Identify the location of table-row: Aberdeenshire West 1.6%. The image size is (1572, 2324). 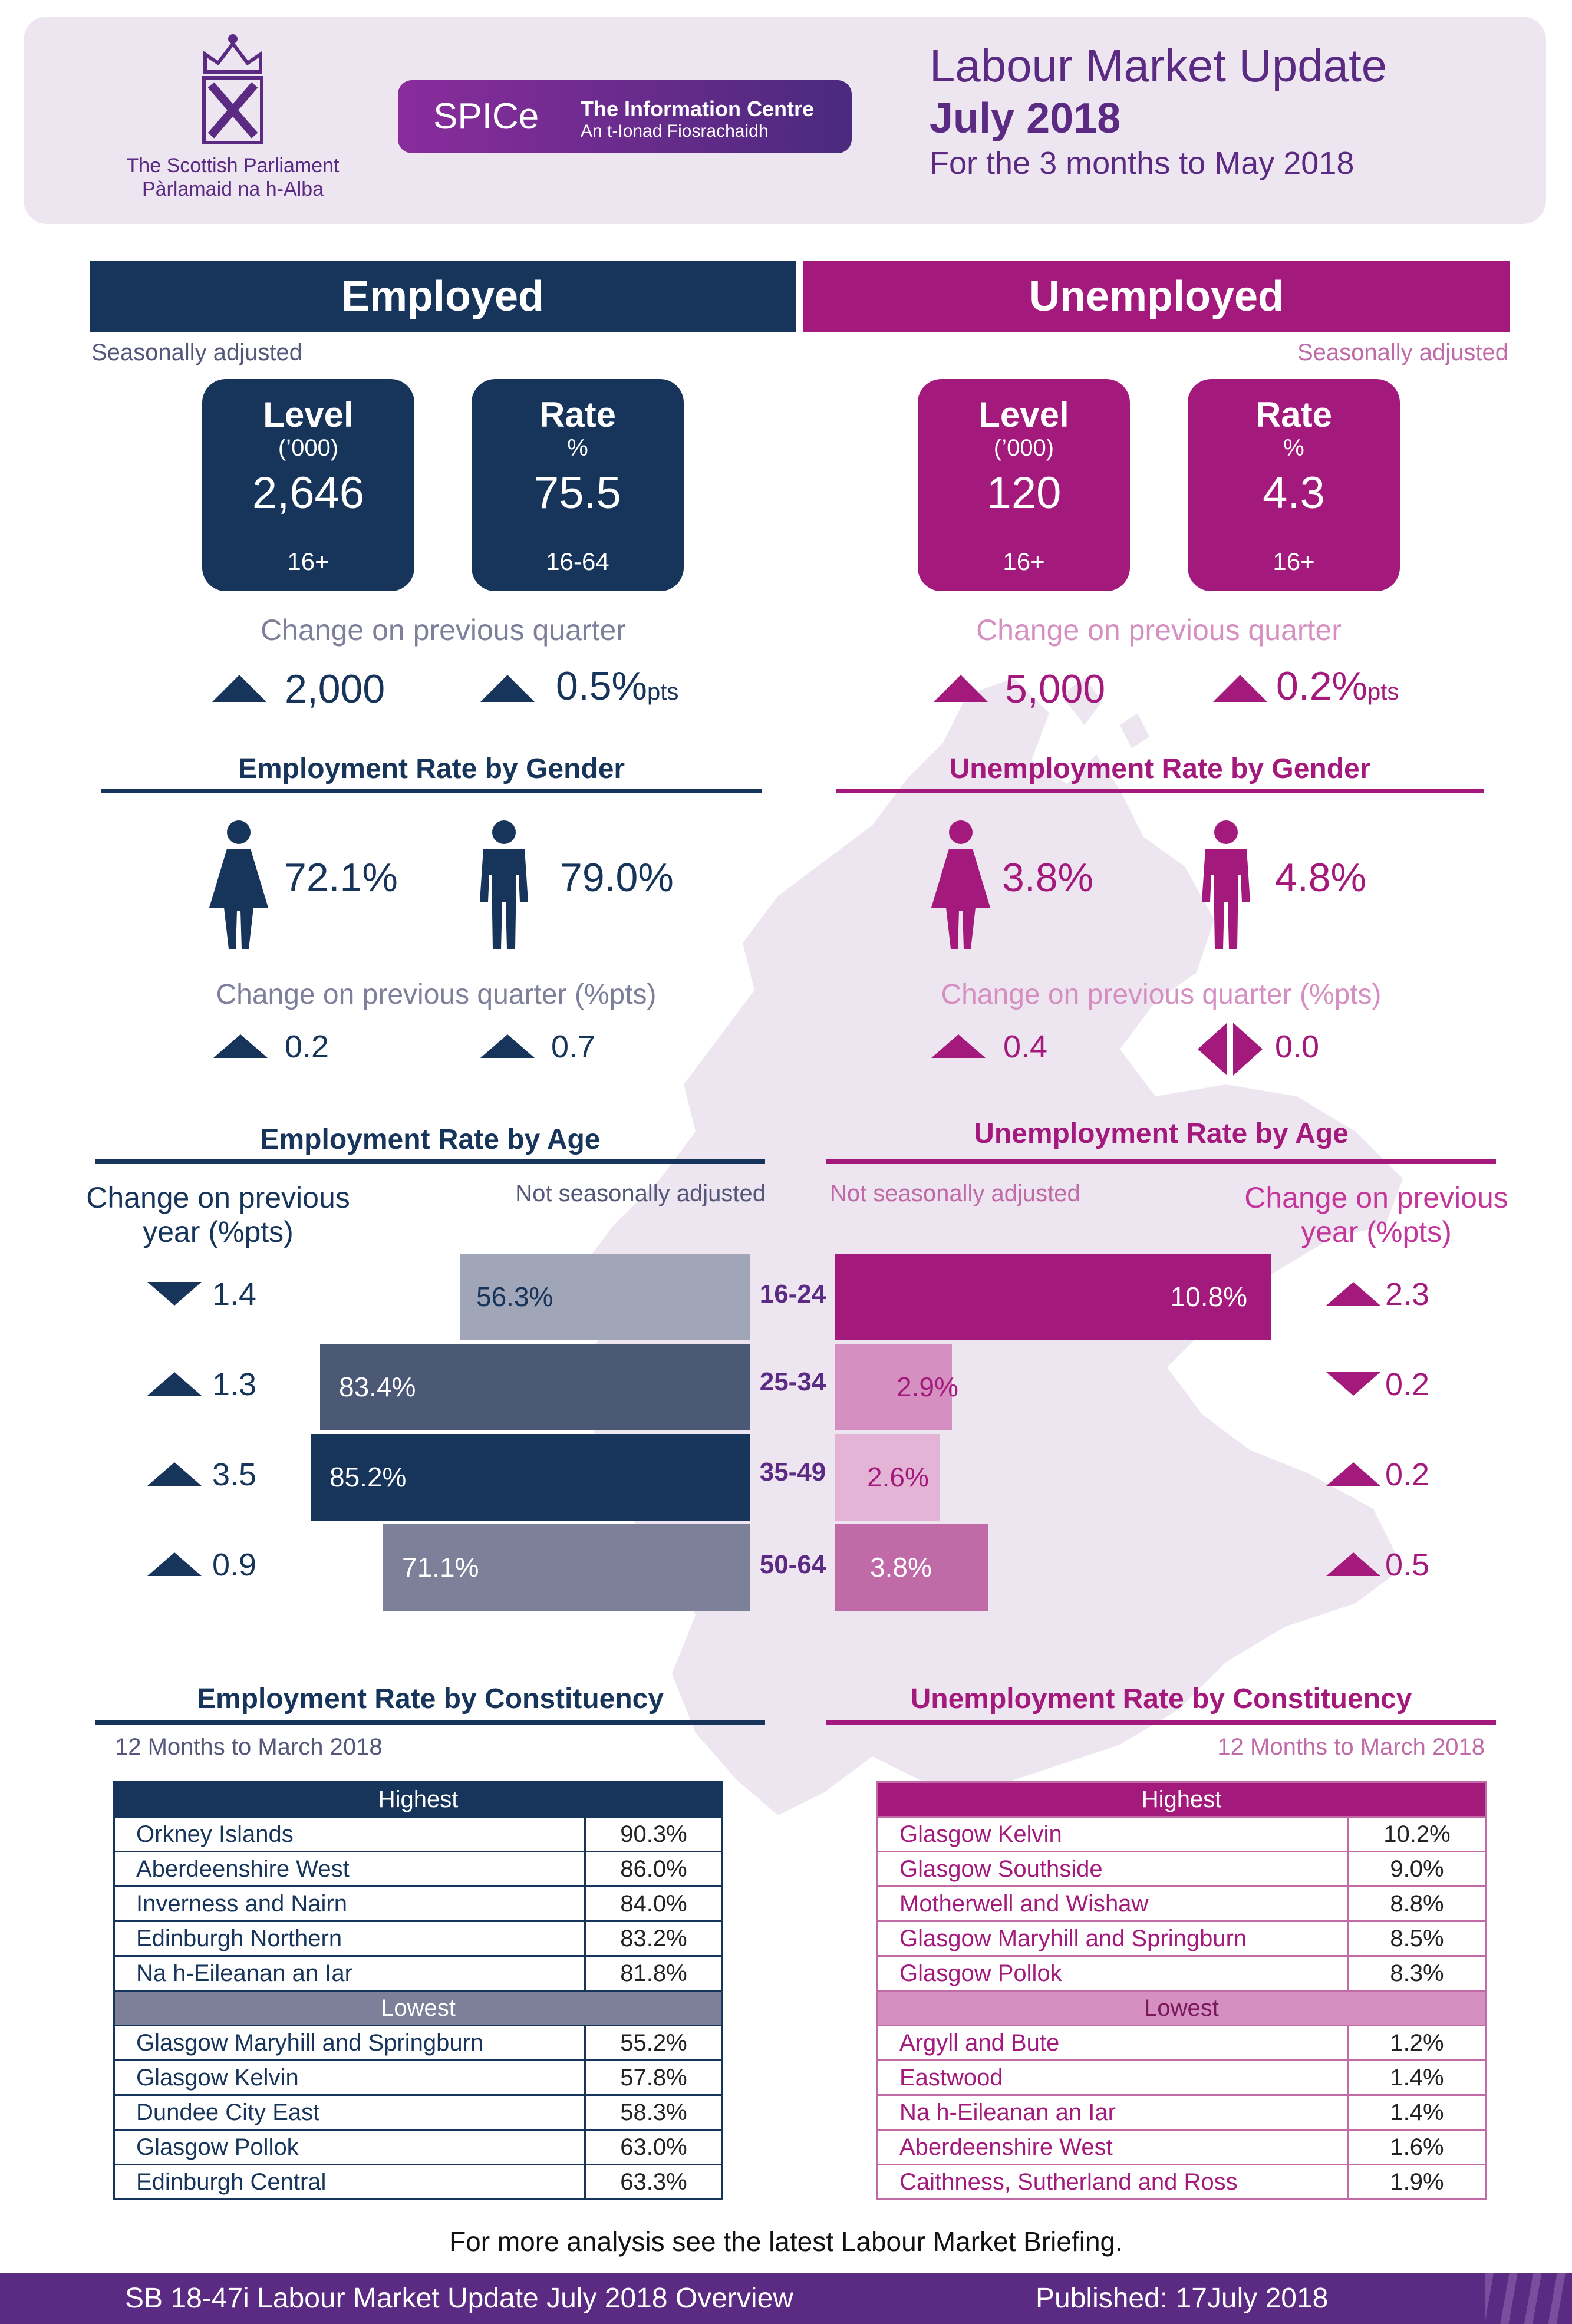
(1181, 2147).